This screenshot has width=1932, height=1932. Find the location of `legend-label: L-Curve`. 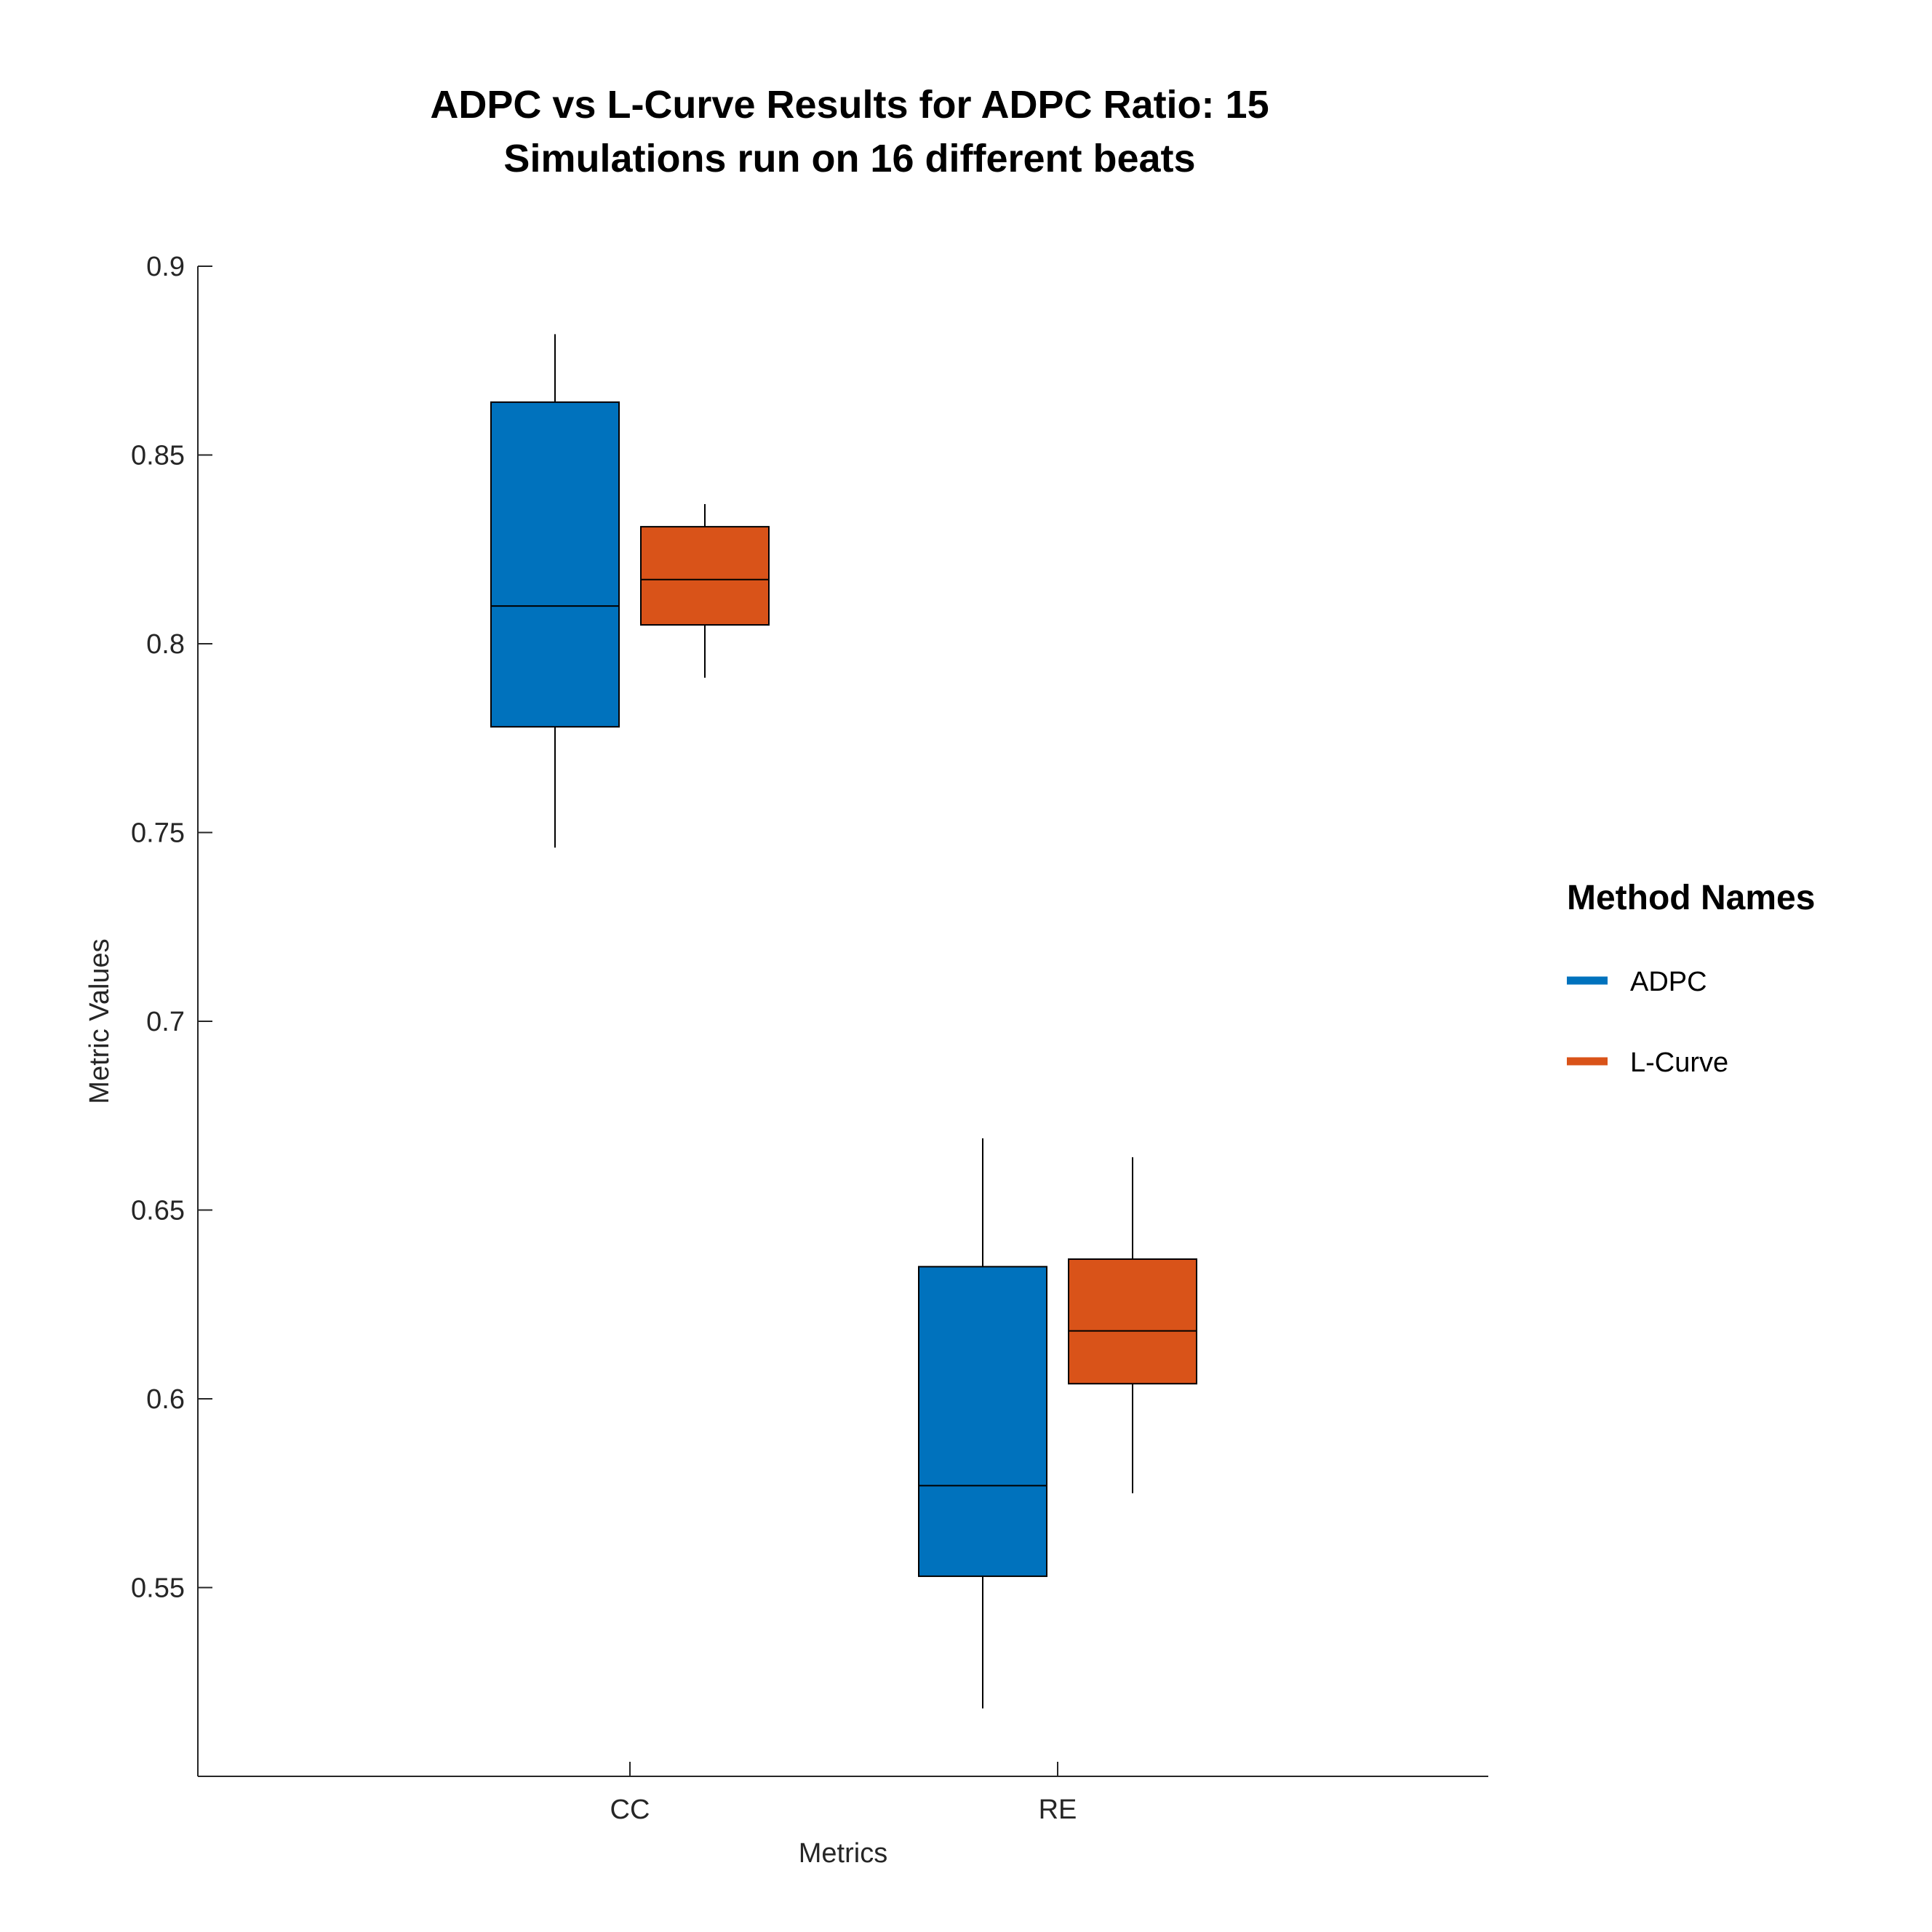

legend-label: L-Curve is located at coordinates (1679, 1062).